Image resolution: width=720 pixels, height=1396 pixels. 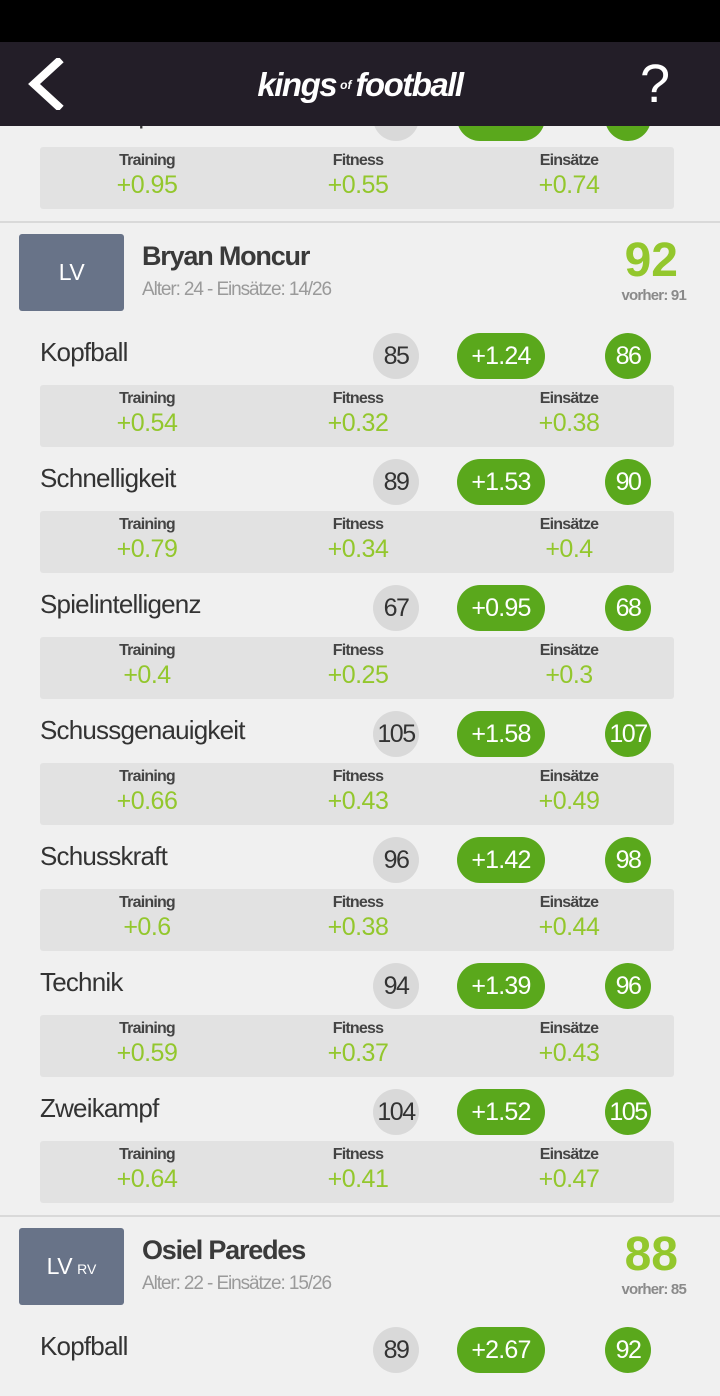 I want to click on base-value-badge: 96, so click(x=396, y=860).